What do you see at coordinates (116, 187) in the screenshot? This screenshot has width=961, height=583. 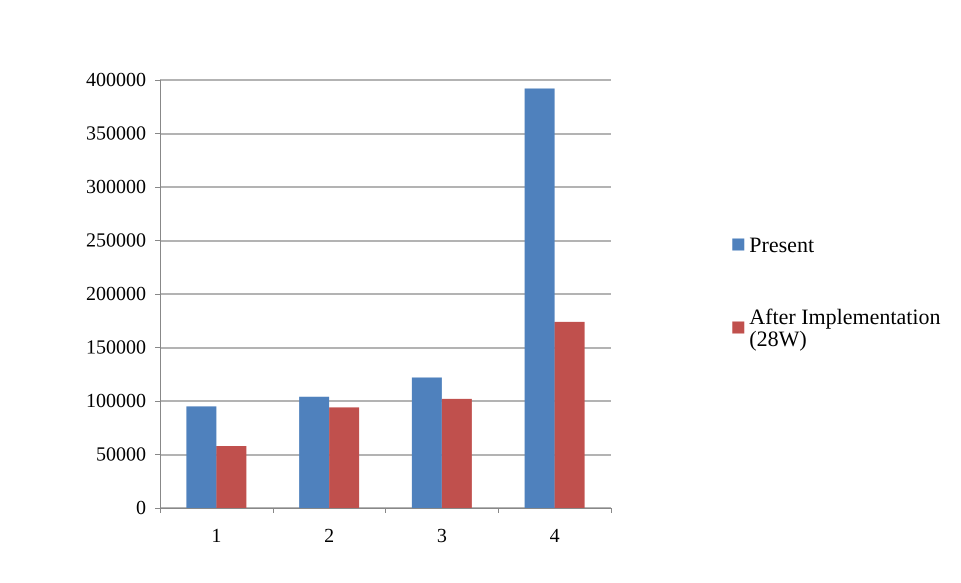 I see `y-tick-label: 300000` at bounding box center [116, 187].